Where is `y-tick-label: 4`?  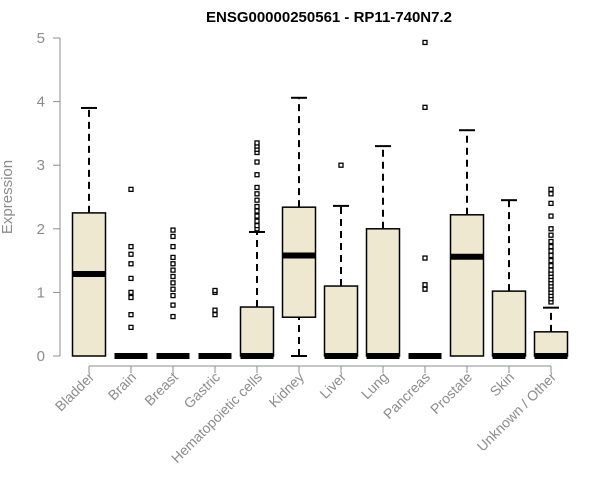
y-tick-label: 4 is located at coordinates (41, 102).